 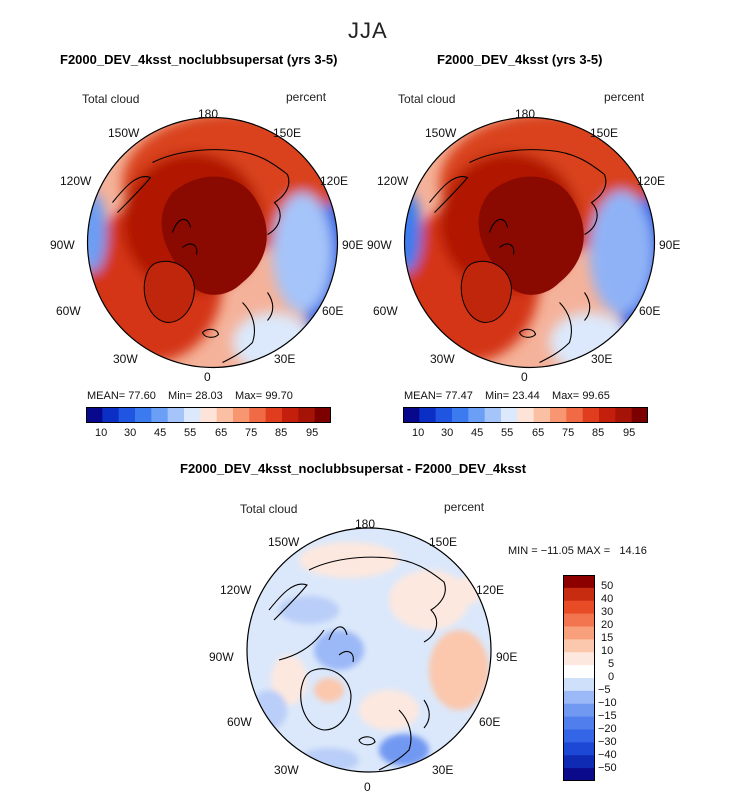 What do you see at coordinates (130, 433) in the screenshot?
I see `panel1-cbar-label-30: 30` at bounding box center [130, 433].